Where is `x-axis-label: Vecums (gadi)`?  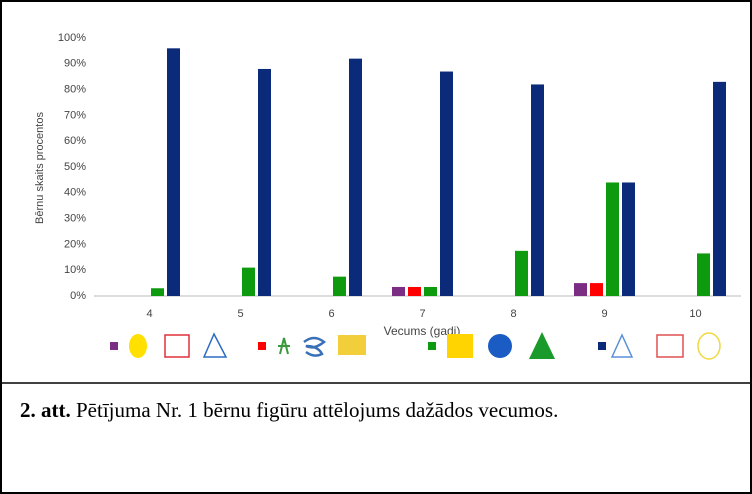
x-axis-label: Vecums (gadi) is located at coordinates (422, 331).